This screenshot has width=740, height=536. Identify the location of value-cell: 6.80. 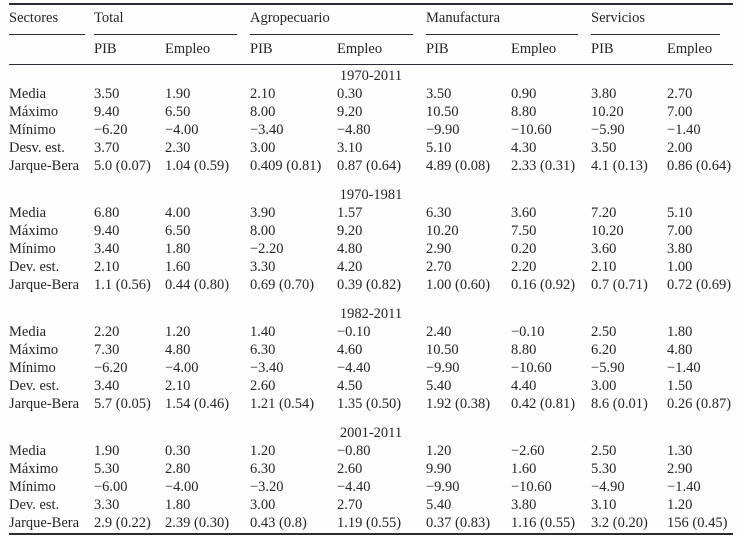
(107, 213).